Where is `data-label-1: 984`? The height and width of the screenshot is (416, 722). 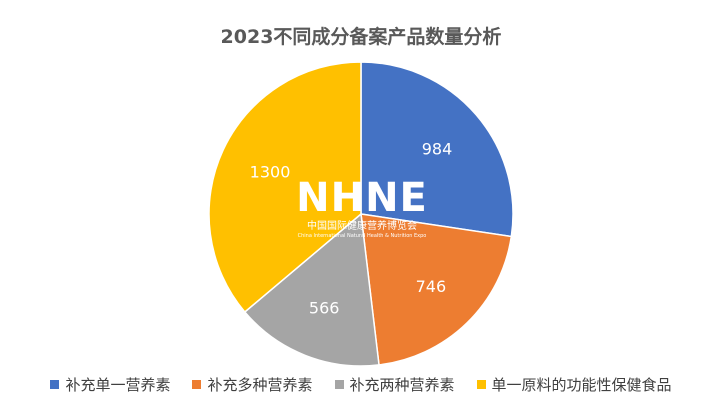
data-label-1: 984 is located at coordinates (437, 149).